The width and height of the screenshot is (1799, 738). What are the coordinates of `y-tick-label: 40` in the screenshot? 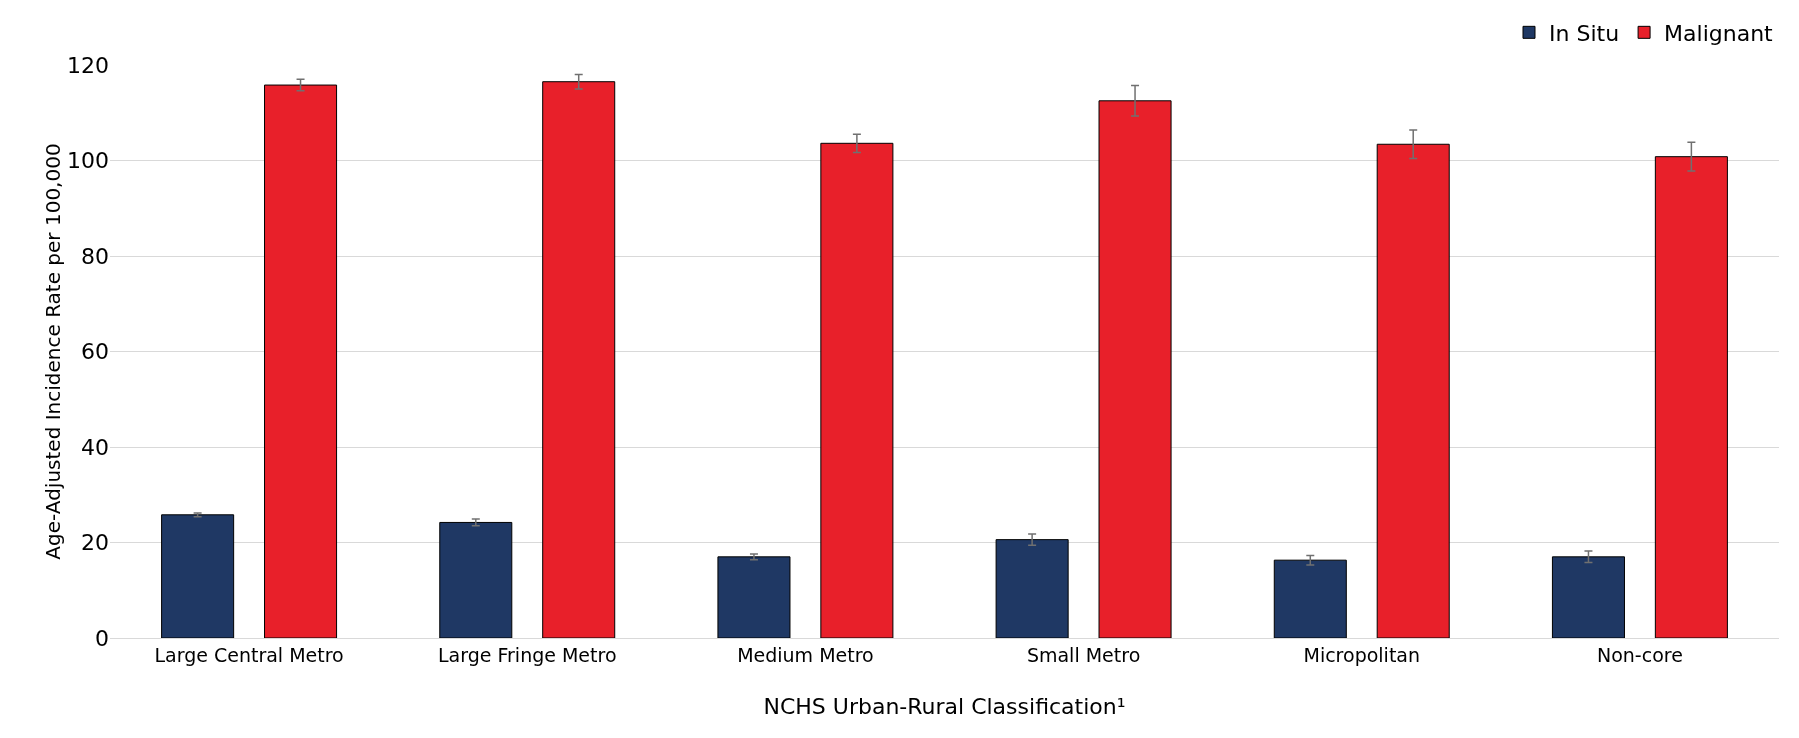 It's located at (95, 447).